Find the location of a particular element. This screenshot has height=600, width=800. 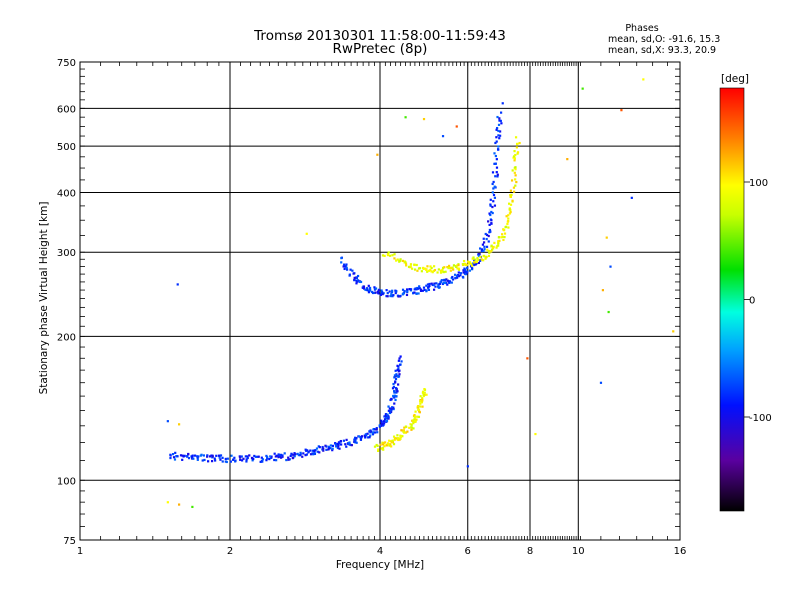

x-axis-label: Frequency [MHz] is located at coordinates (380, 565).